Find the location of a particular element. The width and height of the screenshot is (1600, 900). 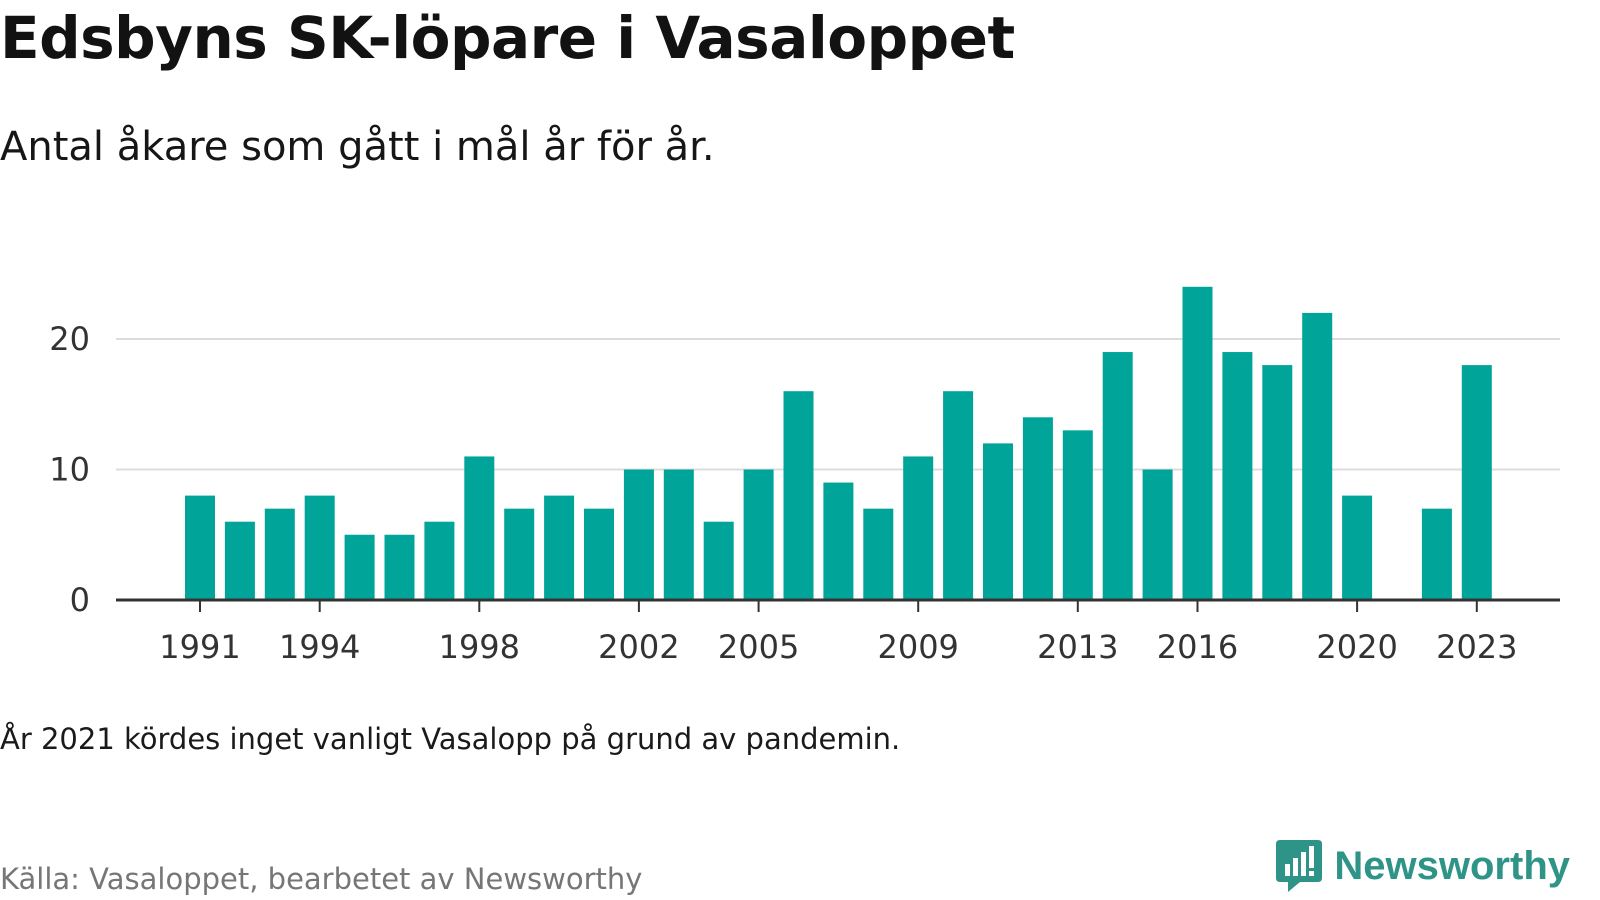

x-tick-label: 2002 is located at coordinates (638, 647).